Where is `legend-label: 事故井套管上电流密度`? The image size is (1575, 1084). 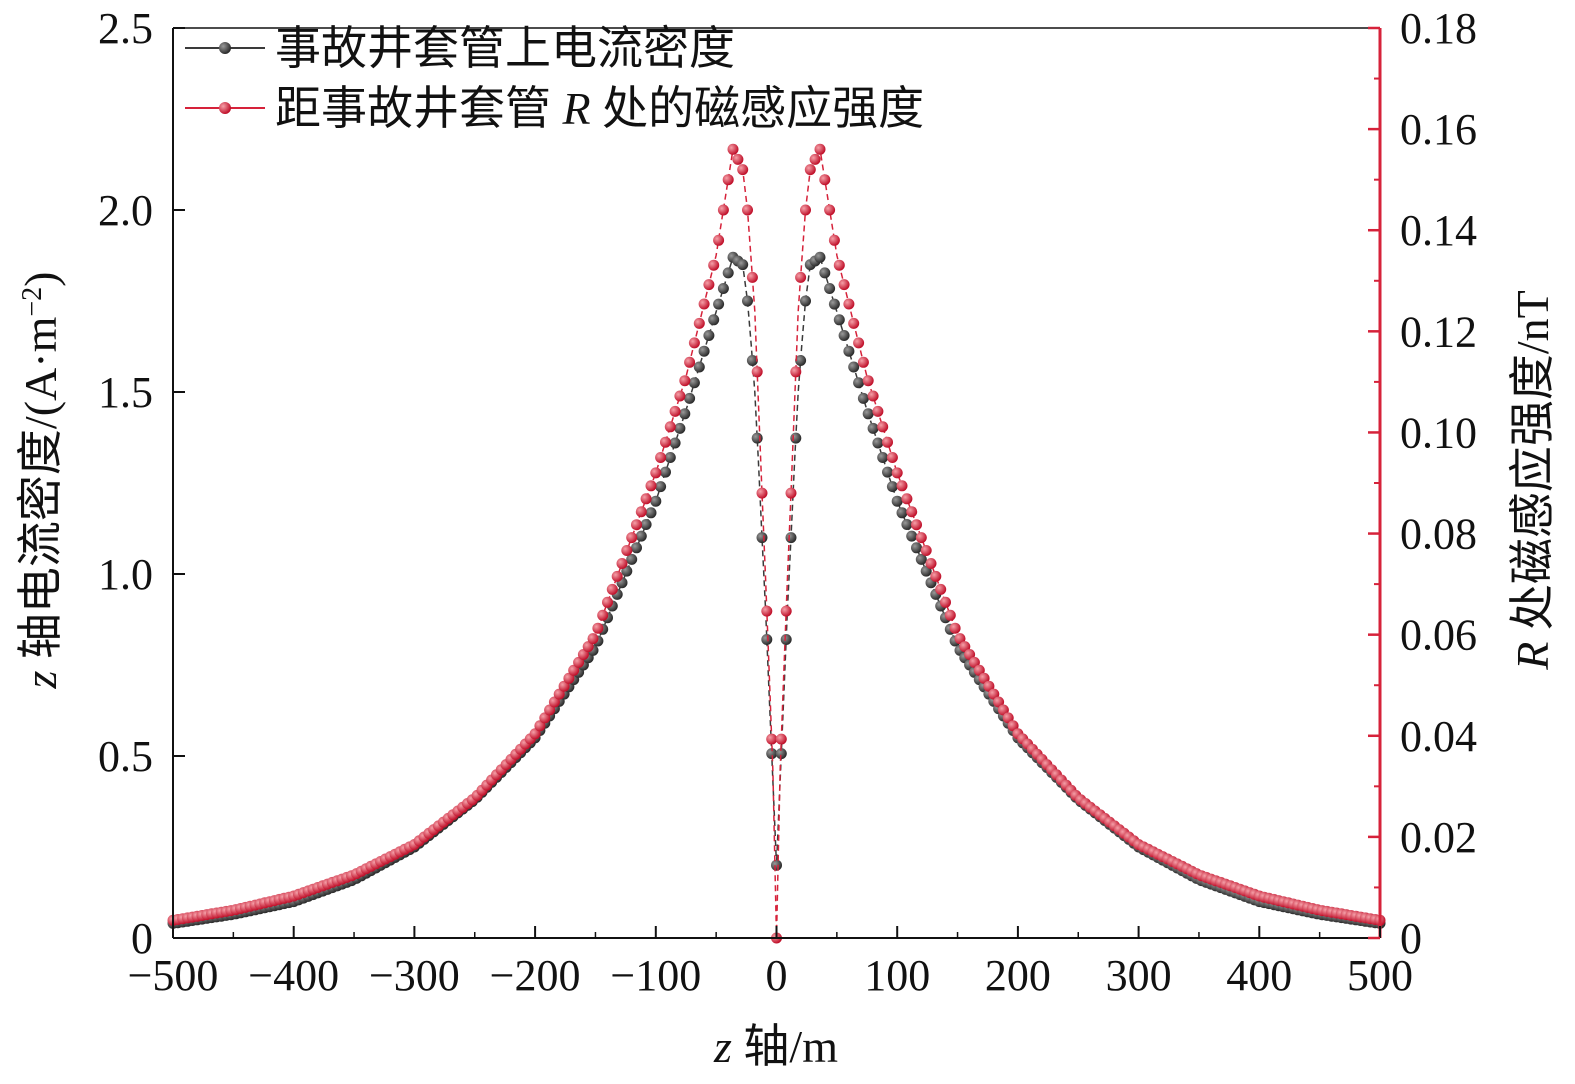 legend-label: 事故井套管上电流密度 is located at coordinates (505, 48).